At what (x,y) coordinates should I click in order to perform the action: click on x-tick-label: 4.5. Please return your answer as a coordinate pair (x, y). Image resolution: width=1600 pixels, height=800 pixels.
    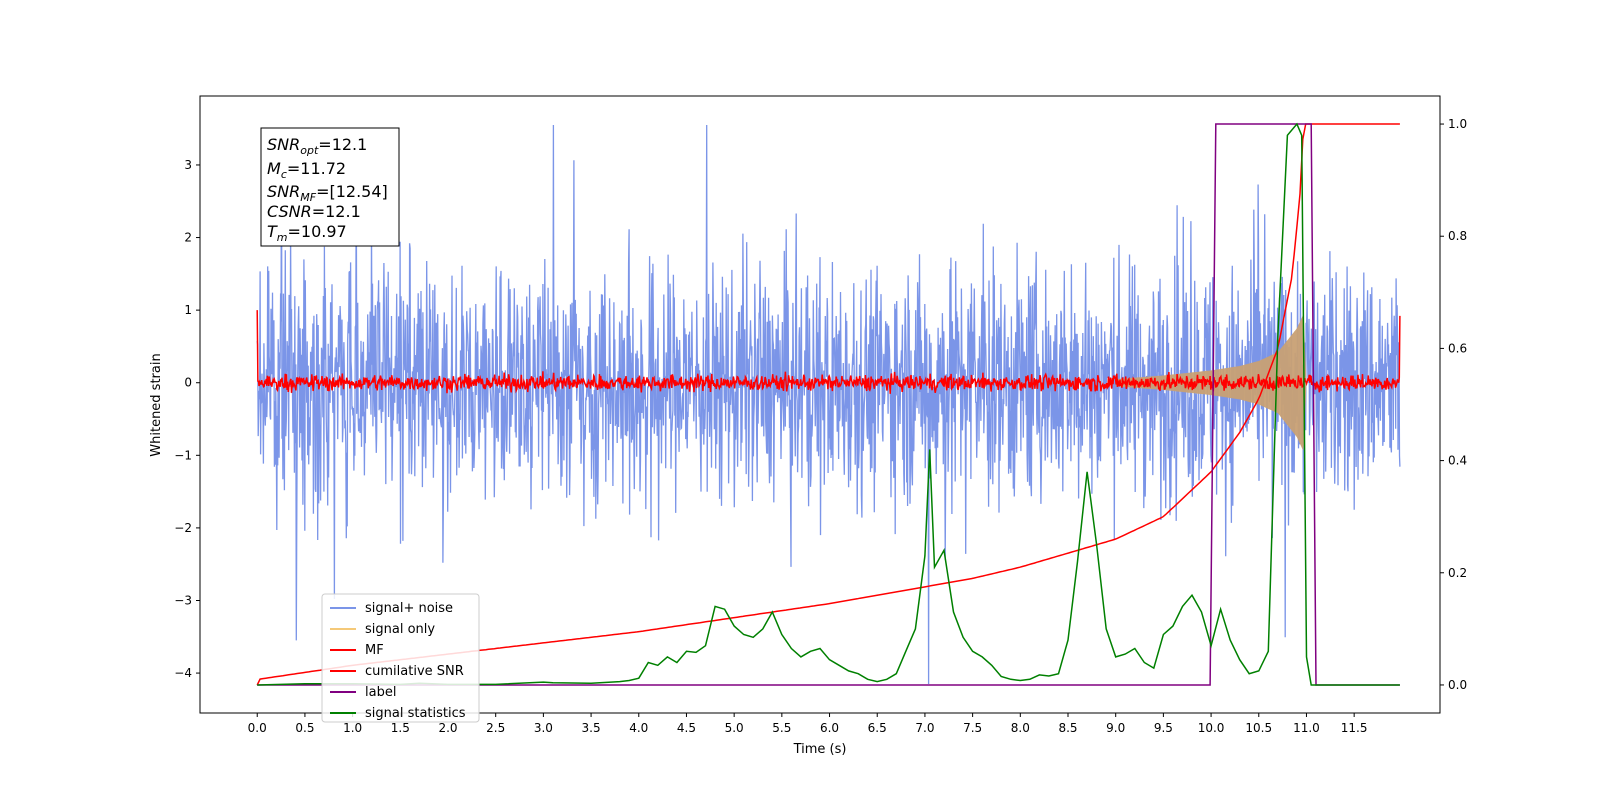
    Looking at the image, I should click on (686, 728).